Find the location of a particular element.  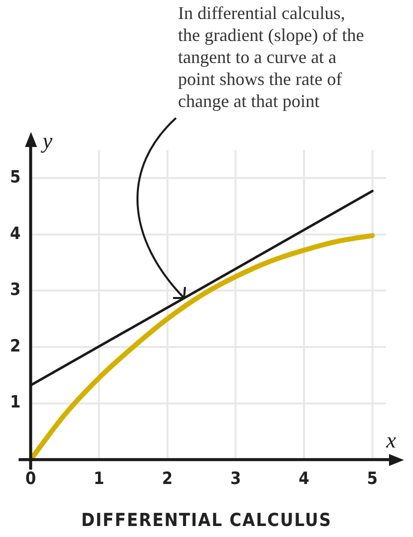

text: DIFFERENTIAL CALCULUS is located at coordinates (206, 520).